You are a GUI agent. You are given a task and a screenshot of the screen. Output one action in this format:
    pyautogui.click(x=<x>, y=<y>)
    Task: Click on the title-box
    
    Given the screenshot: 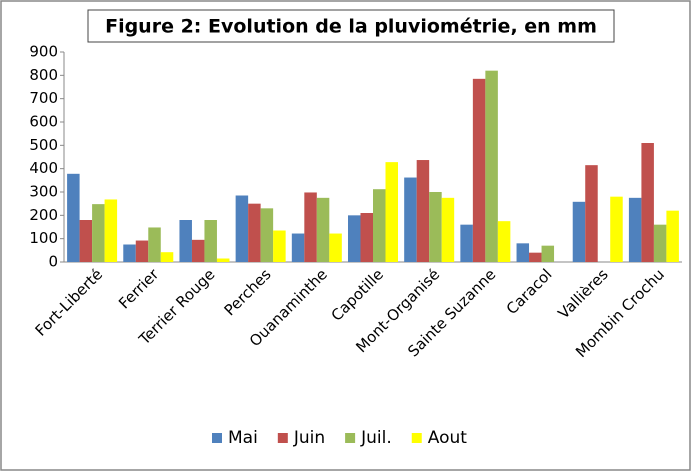 What is the action you would take?
    pyautogui.click(x=351, y=26)
    